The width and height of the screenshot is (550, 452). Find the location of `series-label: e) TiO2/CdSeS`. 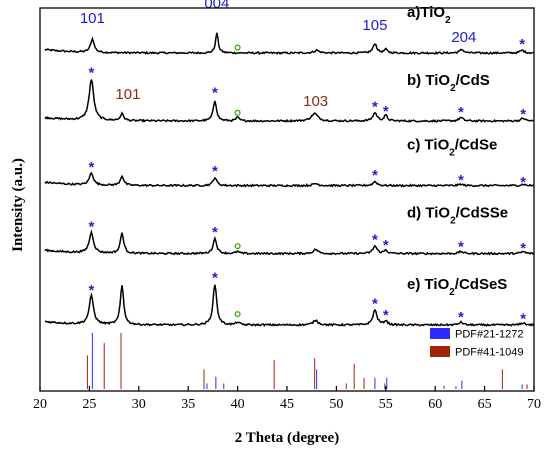

series-label: e) TiO2/CdSeS is located at coordinates (457, 287).